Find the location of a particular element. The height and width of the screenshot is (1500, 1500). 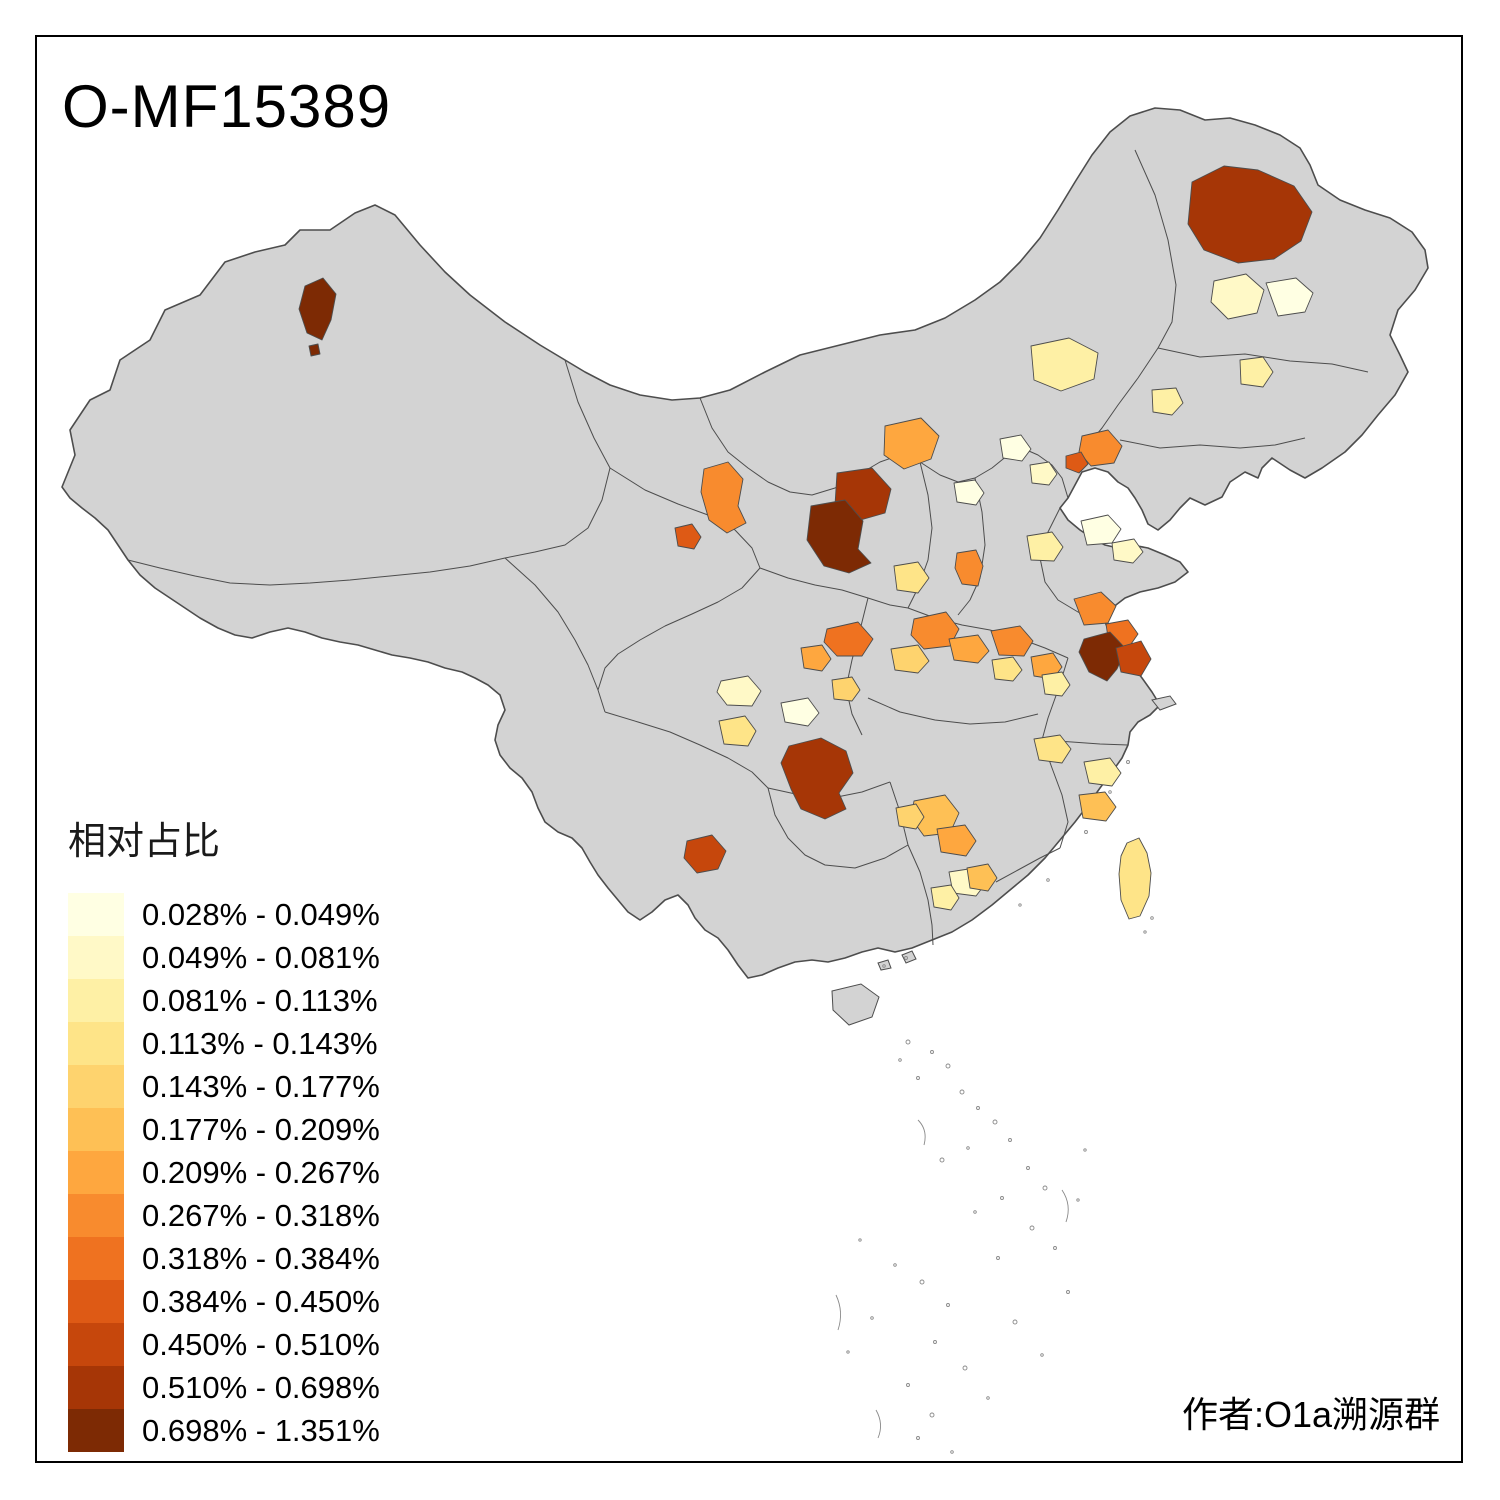

legend-title: 相对占比 is located at coordinates (144, 842).